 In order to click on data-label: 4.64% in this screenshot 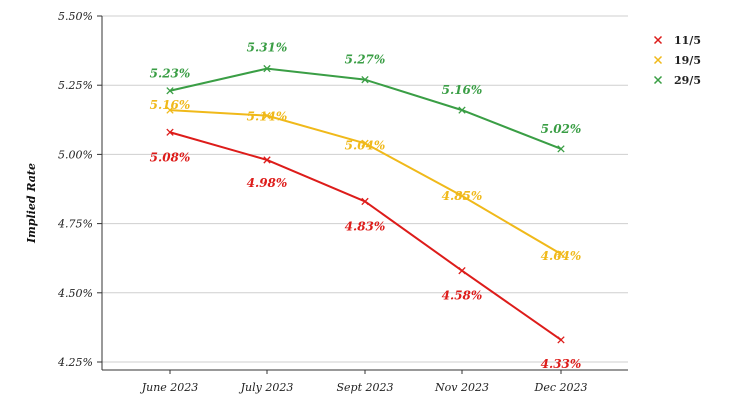, I will do `click(561, 256)`.